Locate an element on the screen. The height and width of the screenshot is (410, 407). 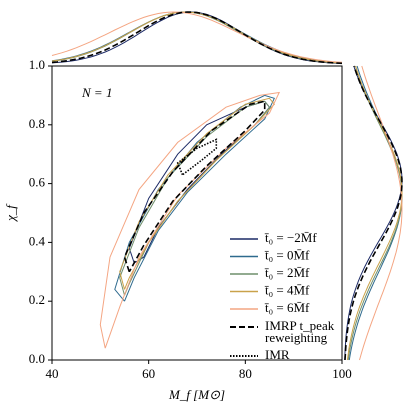
x-tick-label: 80 is located at coordinates (245, 373).